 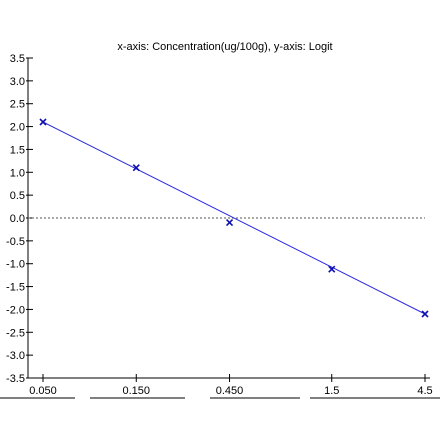 I want to click on y-tick-label: 3.0, so click(x=17, y=82).